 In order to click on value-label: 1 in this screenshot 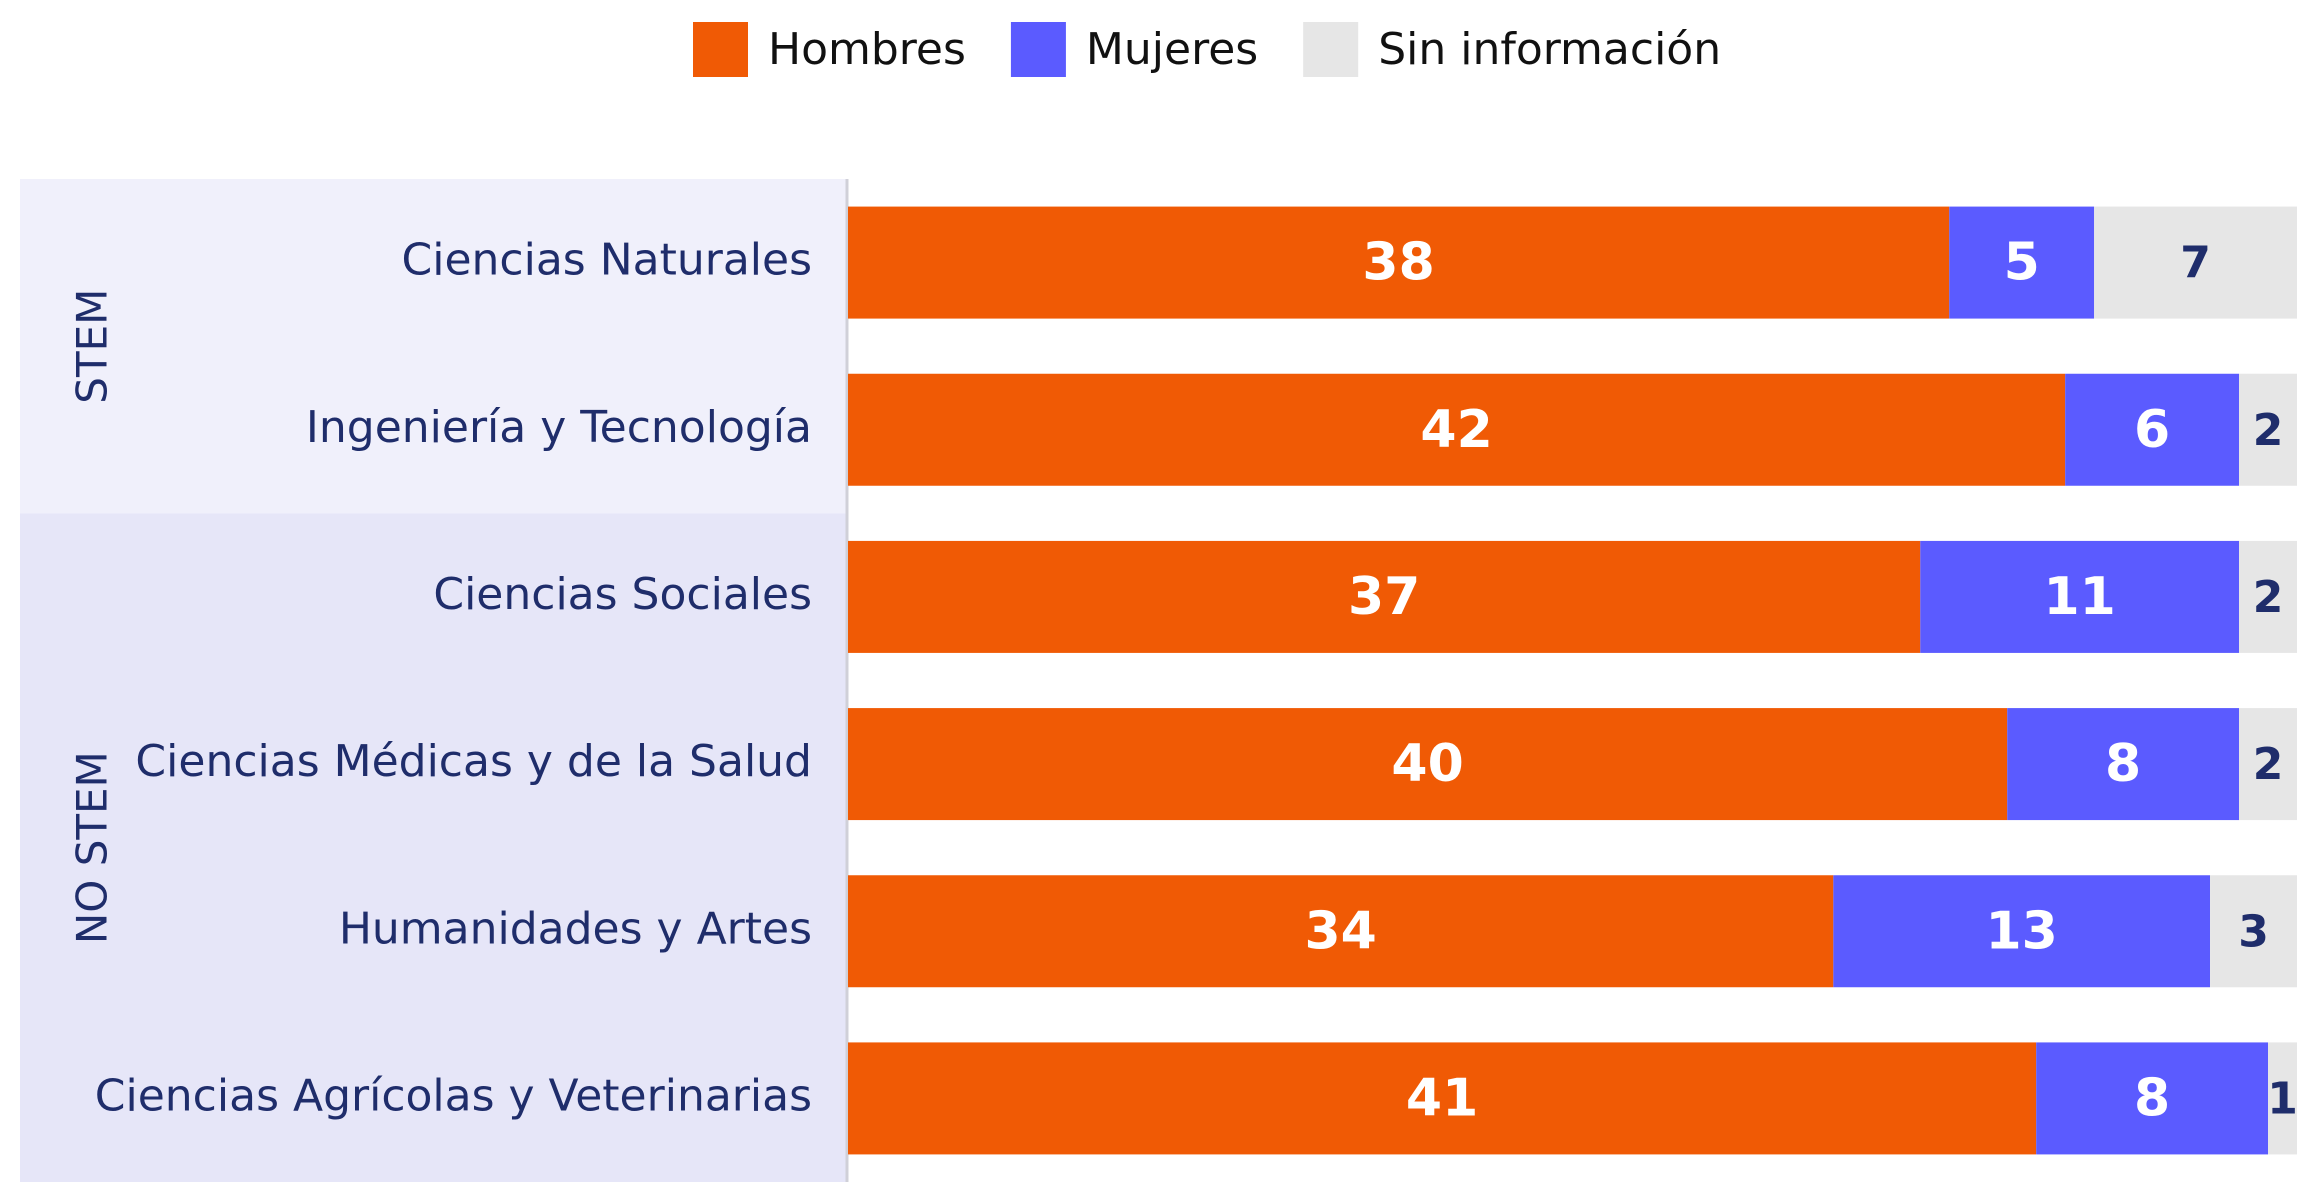, I will do `click(2282, 1098)`.